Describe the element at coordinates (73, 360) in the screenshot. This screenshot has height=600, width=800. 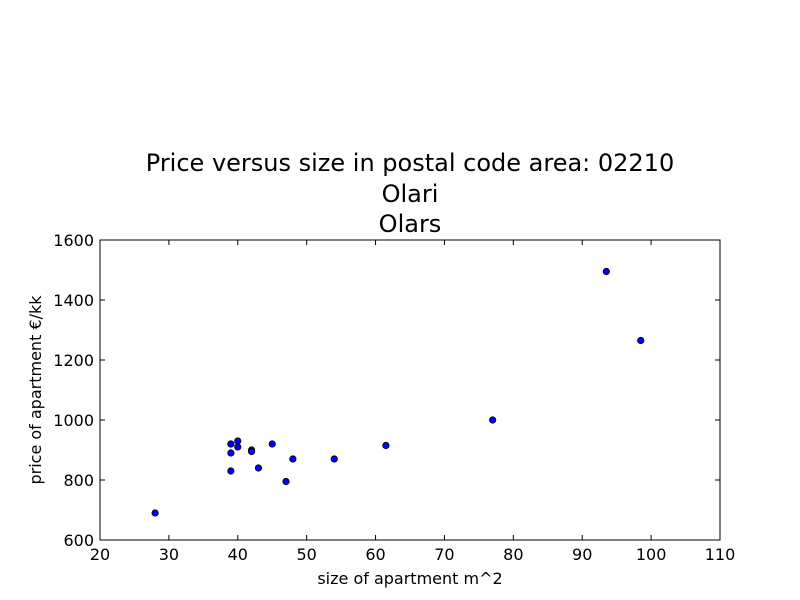
I see `y-tick-label-3: 1200` at that location.